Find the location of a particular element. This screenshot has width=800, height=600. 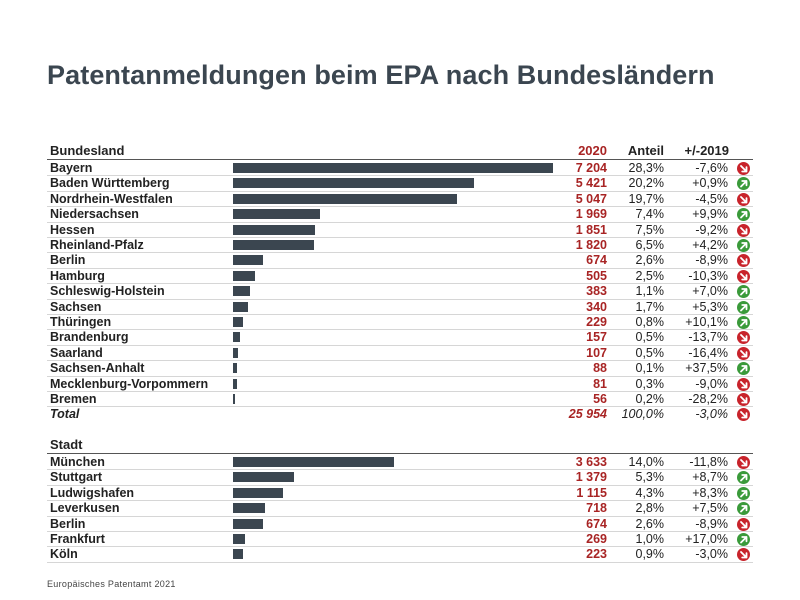

states-header-label: Bundesland is located at coordinates (87, 150).